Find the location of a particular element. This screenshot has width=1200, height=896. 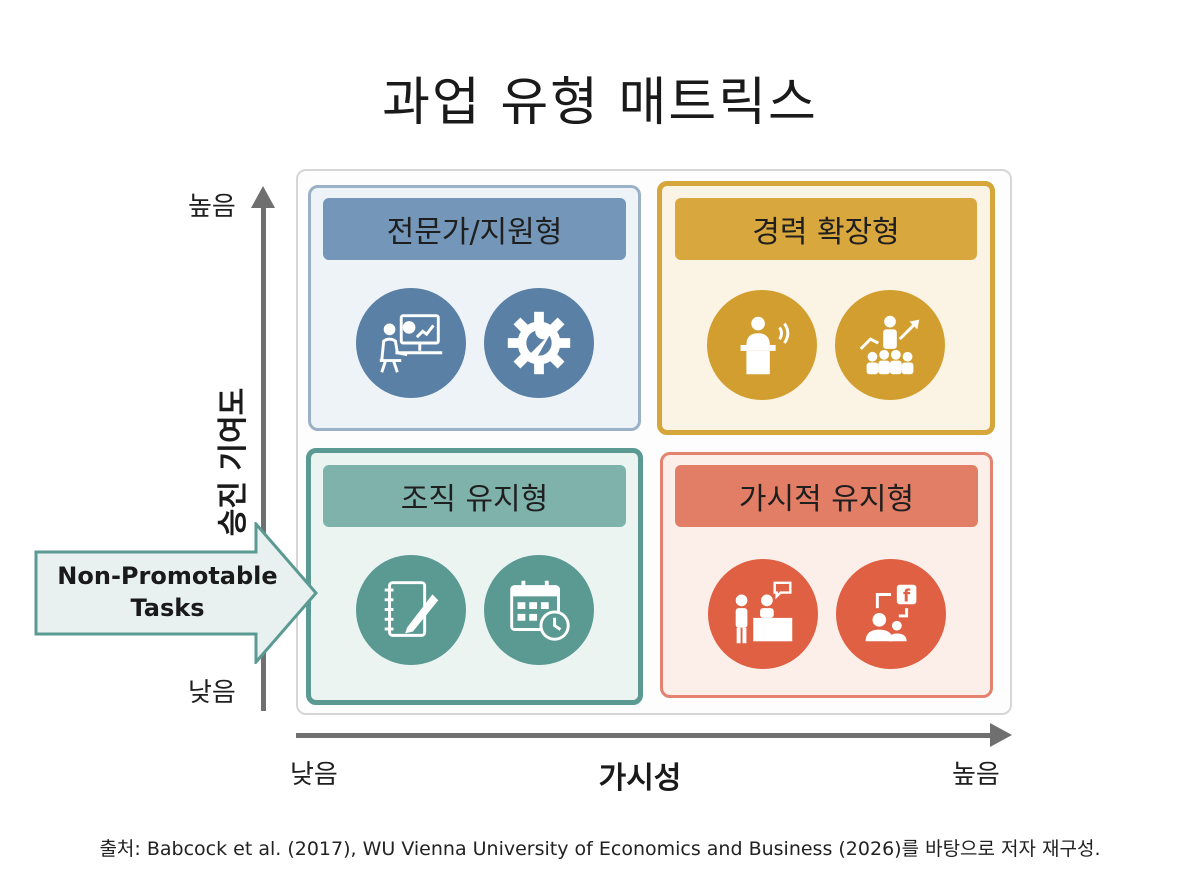

y-axis-arrow-icon is located at coordinates (263, 197).